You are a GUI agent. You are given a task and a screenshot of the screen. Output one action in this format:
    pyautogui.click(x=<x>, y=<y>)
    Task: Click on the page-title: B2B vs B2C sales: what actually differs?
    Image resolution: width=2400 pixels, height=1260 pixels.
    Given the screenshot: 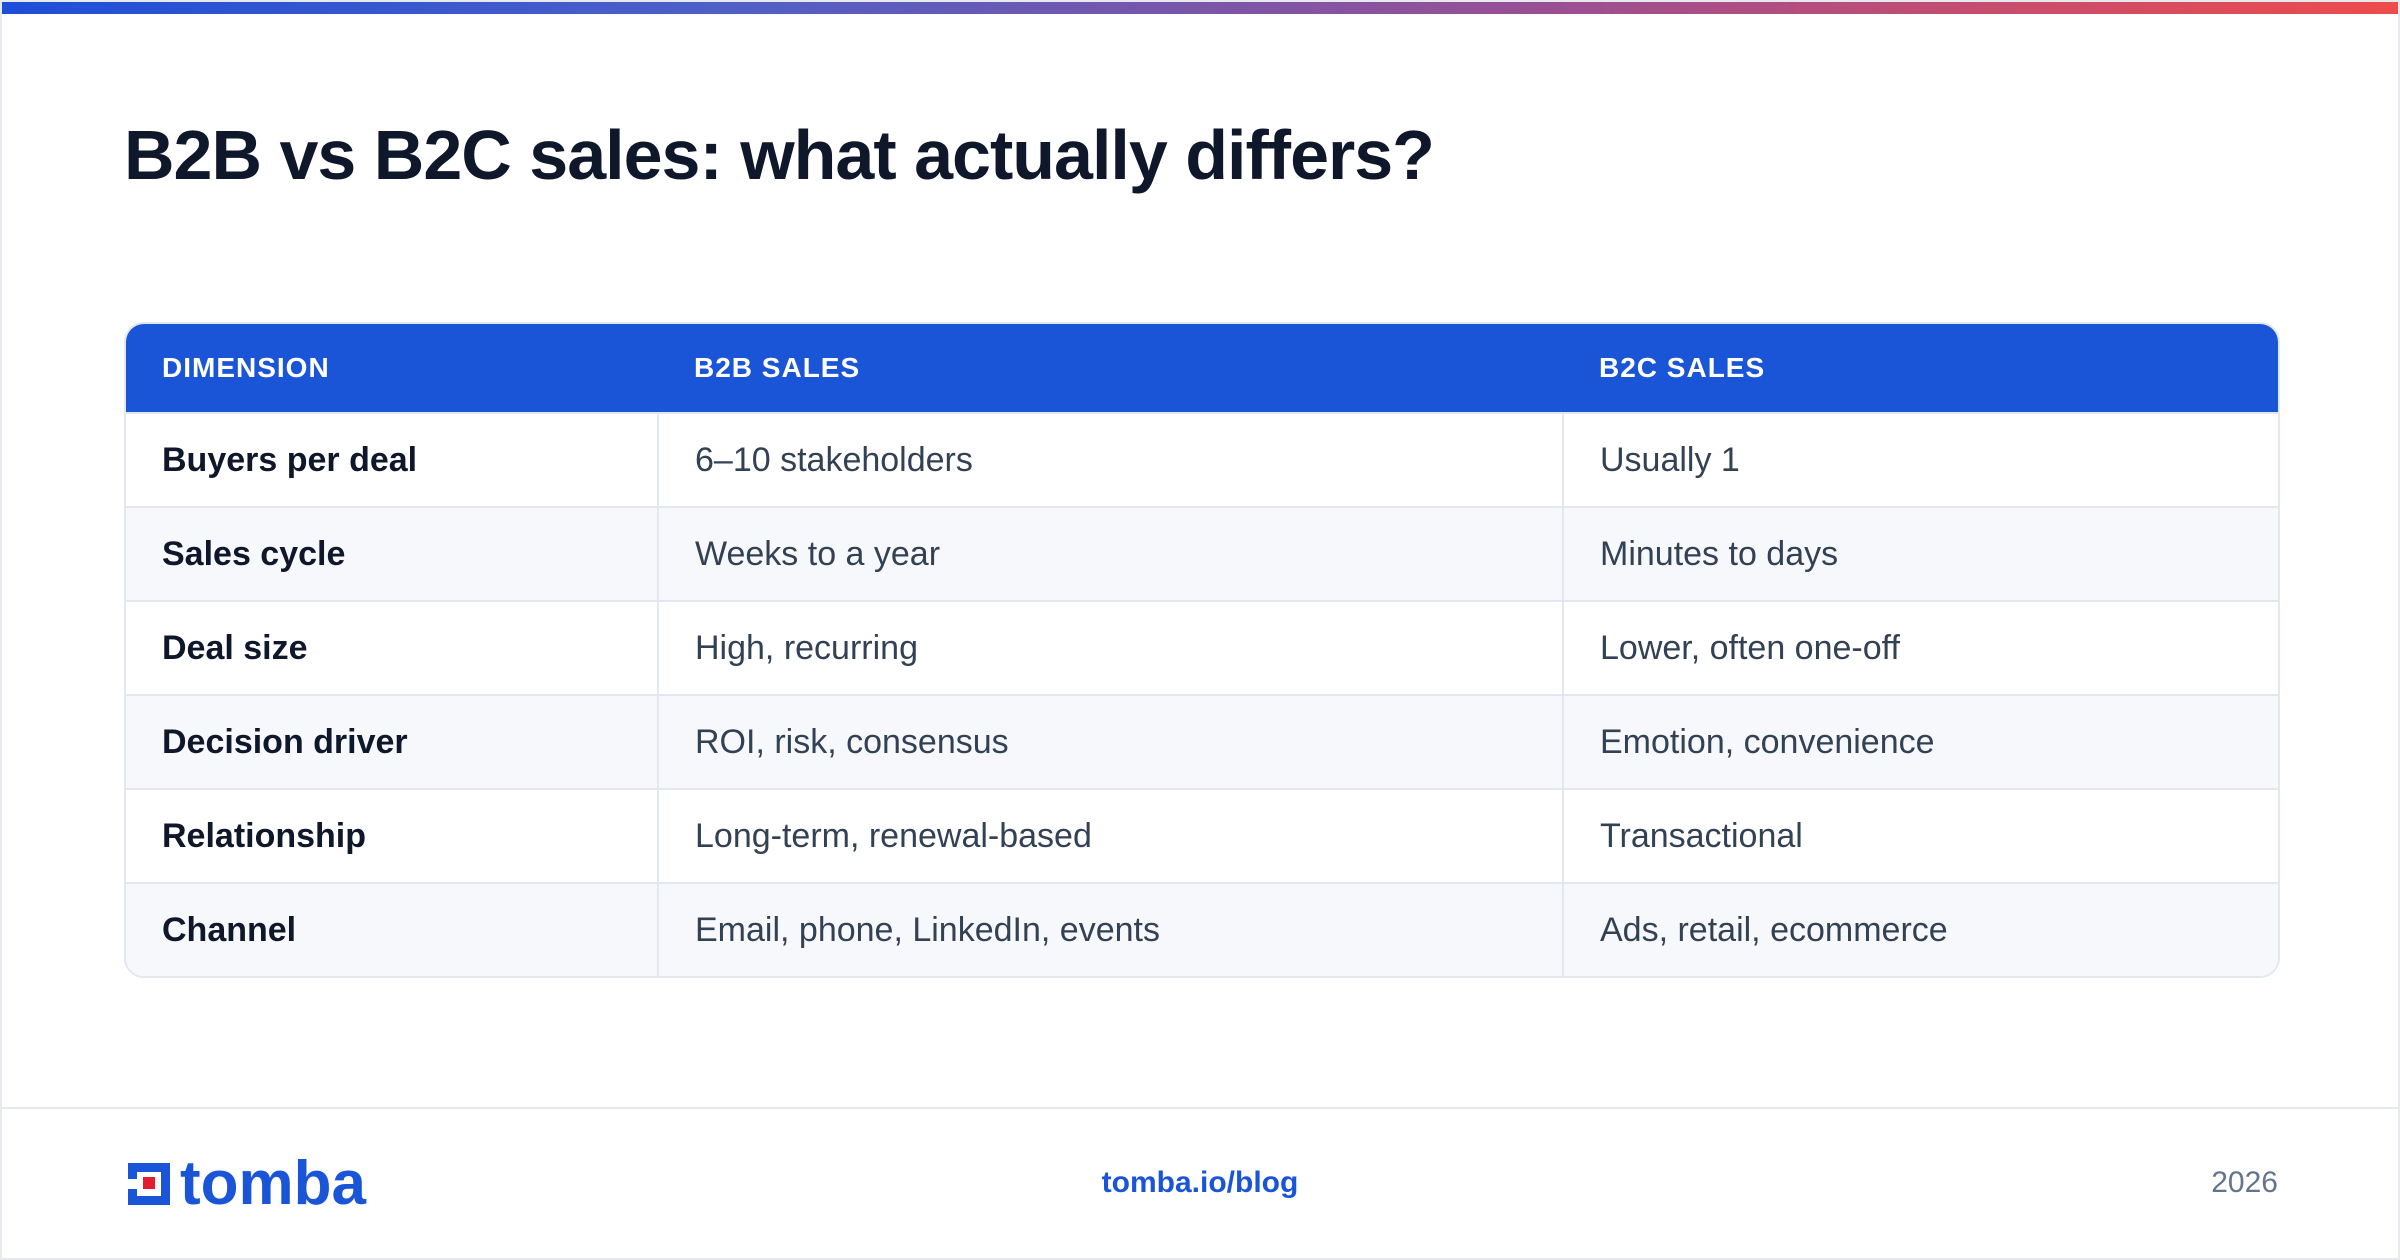 What is the action you would take?
    pyautogui.click(x=779, y=155)
    